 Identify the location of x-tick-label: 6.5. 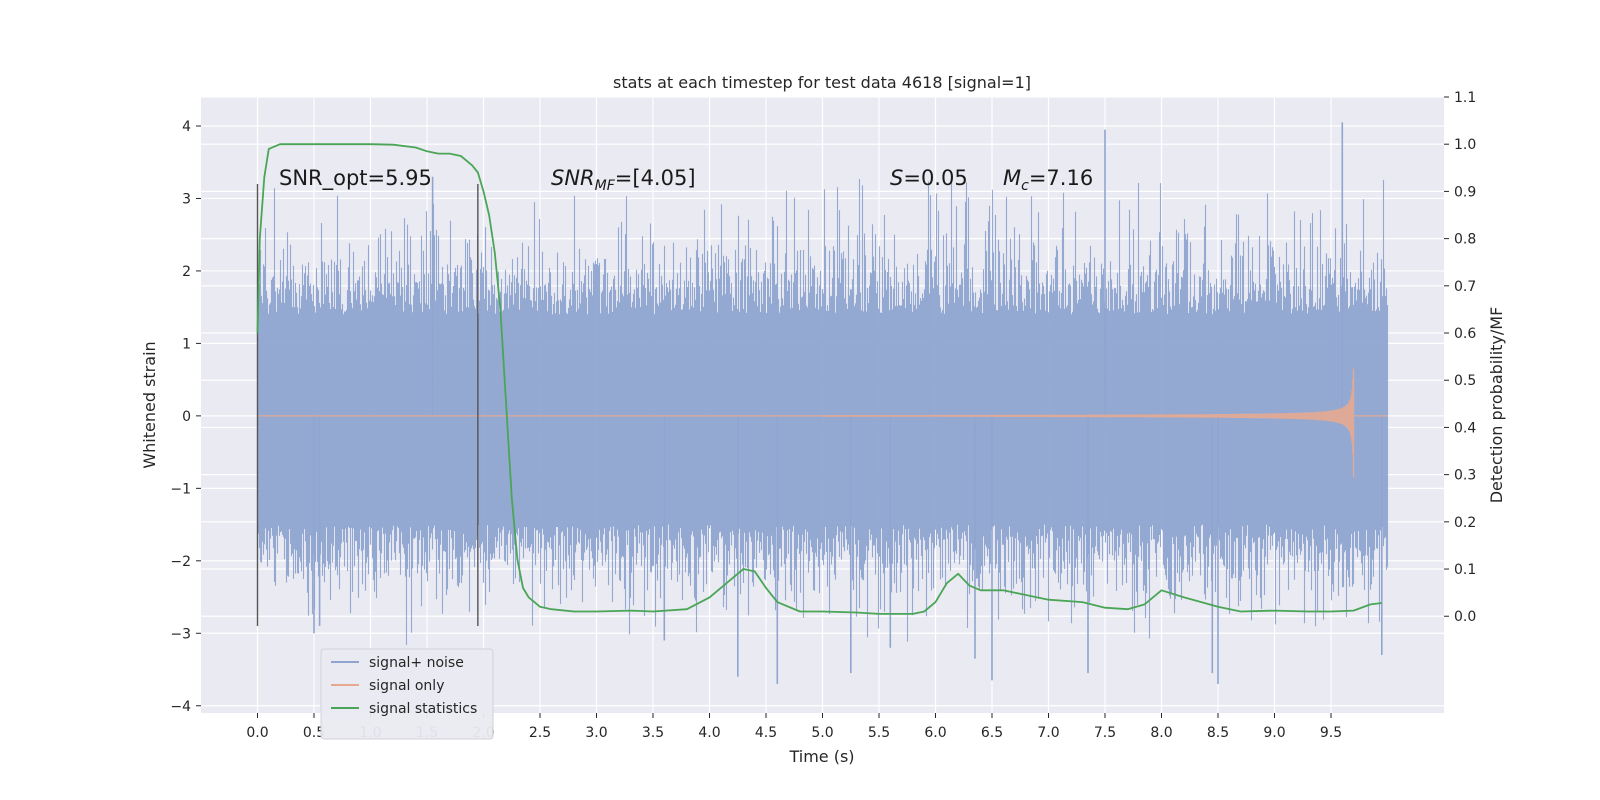
(992, 733).